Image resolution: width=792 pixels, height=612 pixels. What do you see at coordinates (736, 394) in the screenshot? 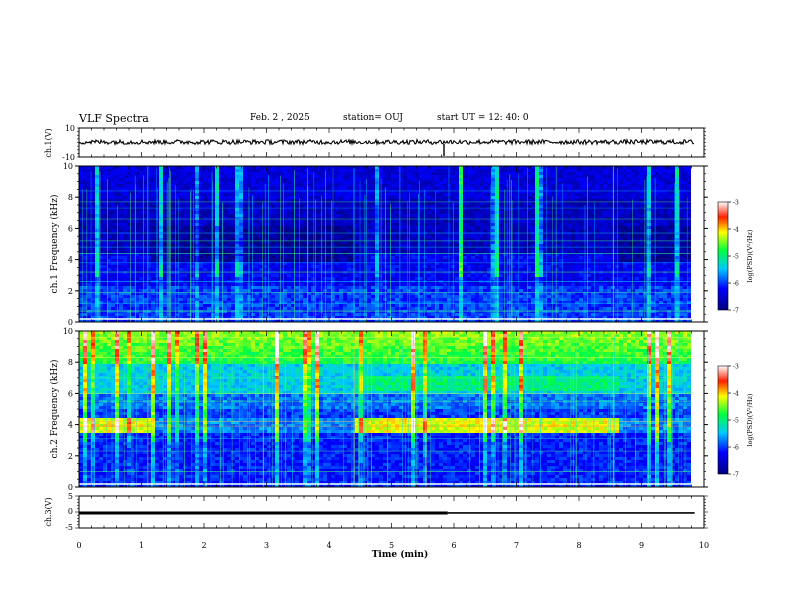
I see `cb2-label--4: -4` at bounding box center [736, 394].